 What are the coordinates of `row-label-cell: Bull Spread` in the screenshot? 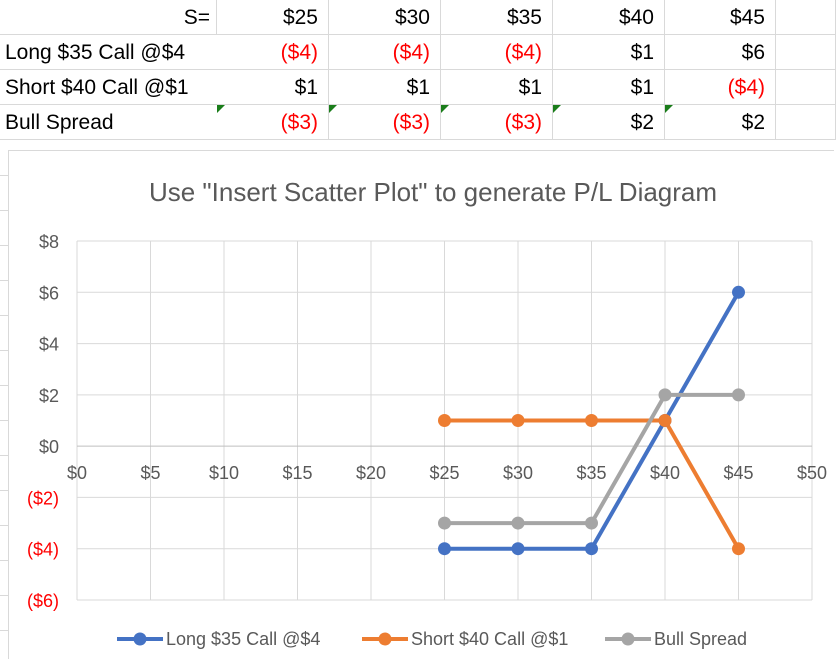 It's located at (108, 122).